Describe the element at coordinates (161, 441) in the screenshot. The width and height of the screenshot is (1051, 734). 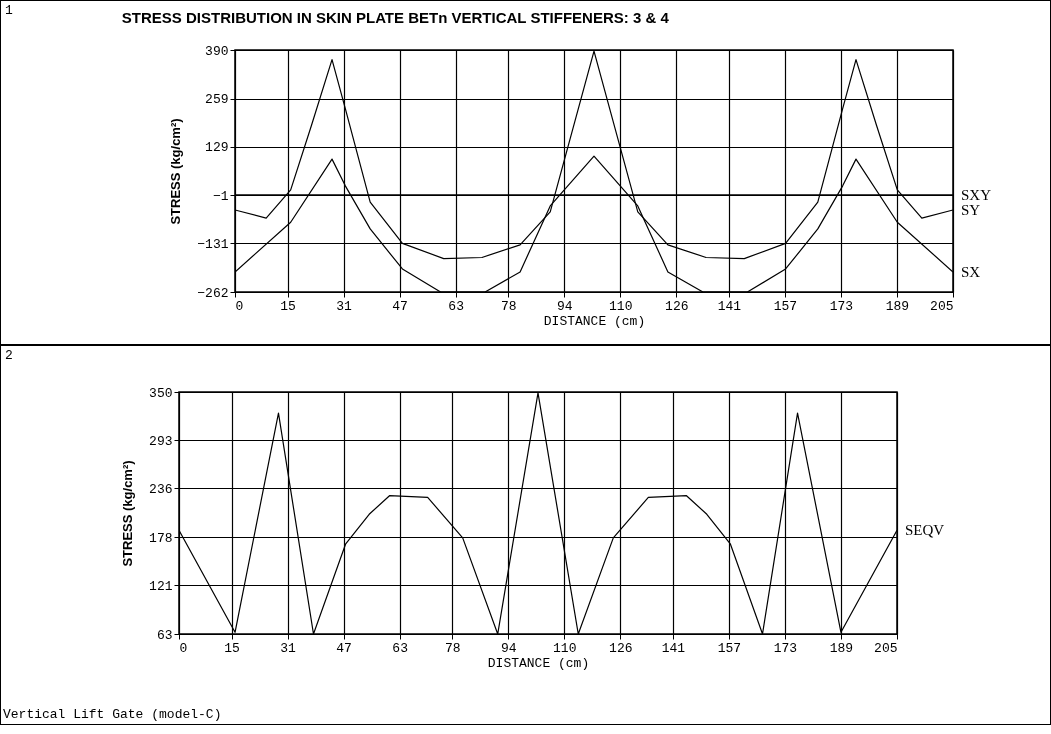
I see `y-tick-label: 293` at that location.